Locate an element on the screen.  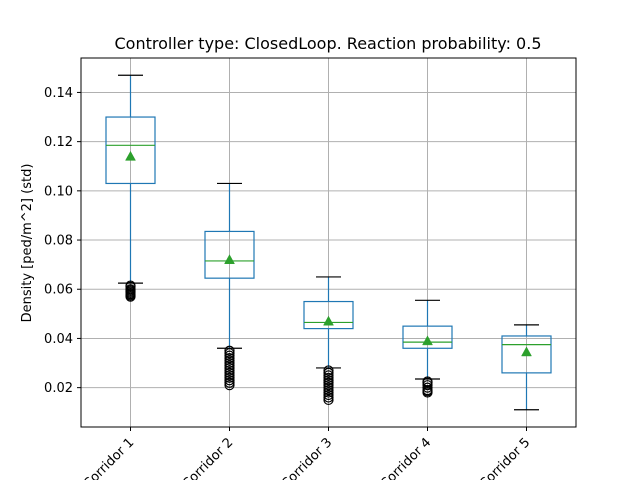
y-tick-label: 0.04 is located at coordinates (58, 339).